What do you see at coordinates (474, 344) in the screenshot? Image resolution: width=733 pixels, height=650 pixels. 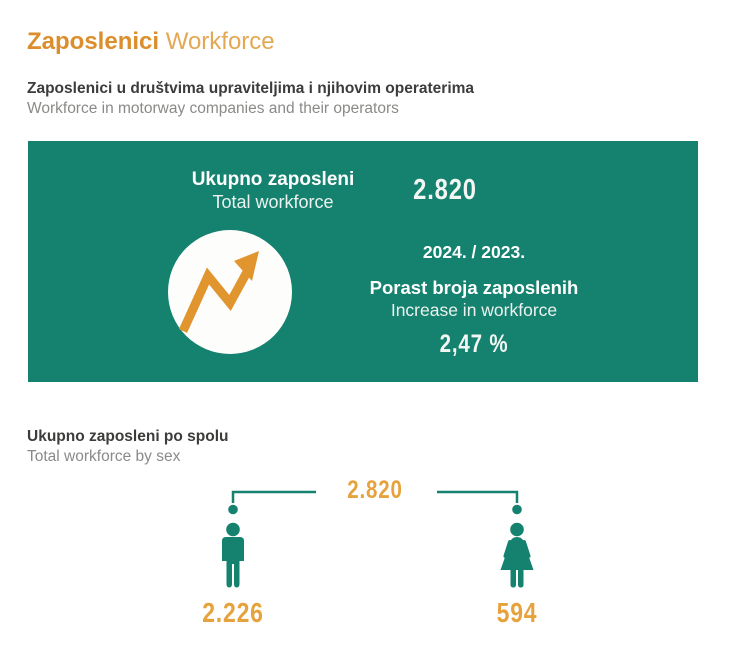 I see `increase-percentage-value: 2,47 %` at bounding box center [474, 344].